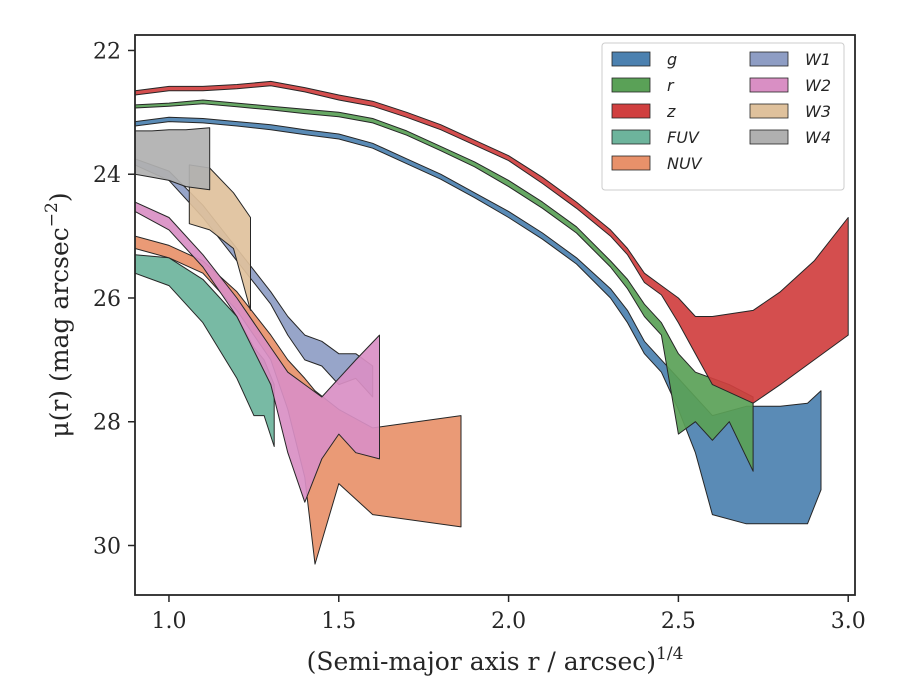  I want to click on legend-swatch-w2, so click(769, 85).